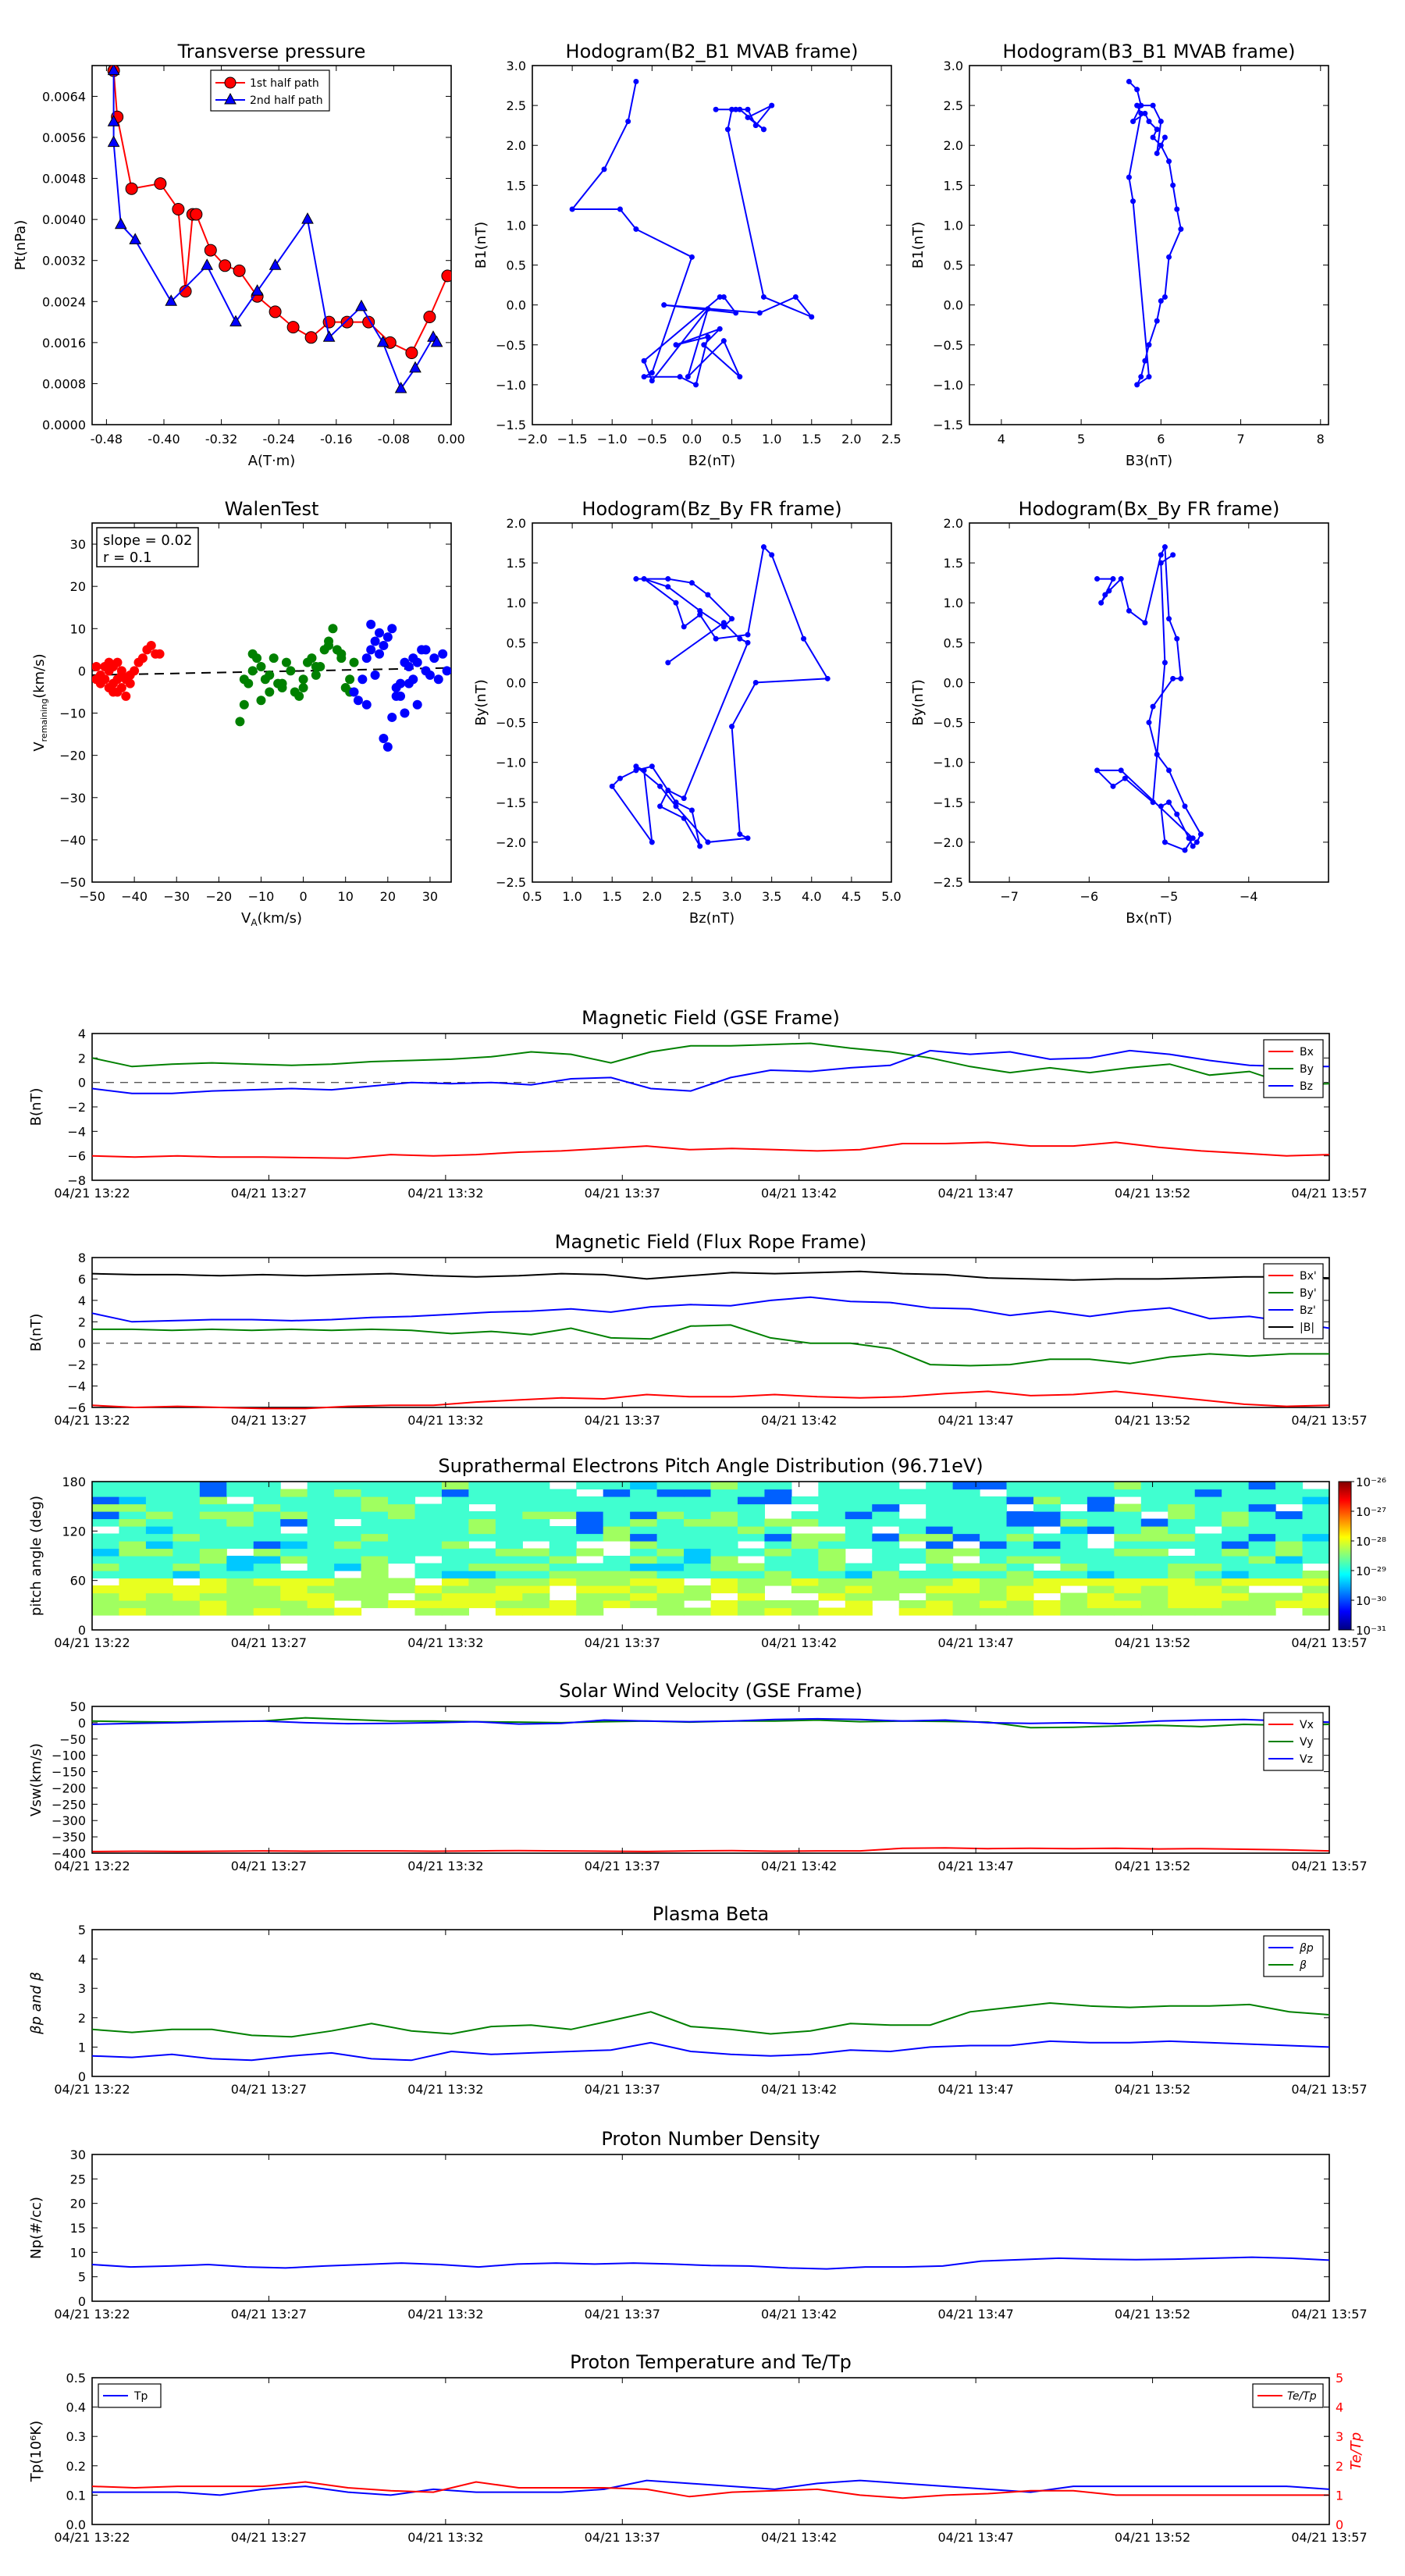 Image resolution: width=1405 pixels, height=2576 pixels. Describe the element at coordinates (135, 896) in the screenshot. I see `walen-tick-label: −40` at that location.